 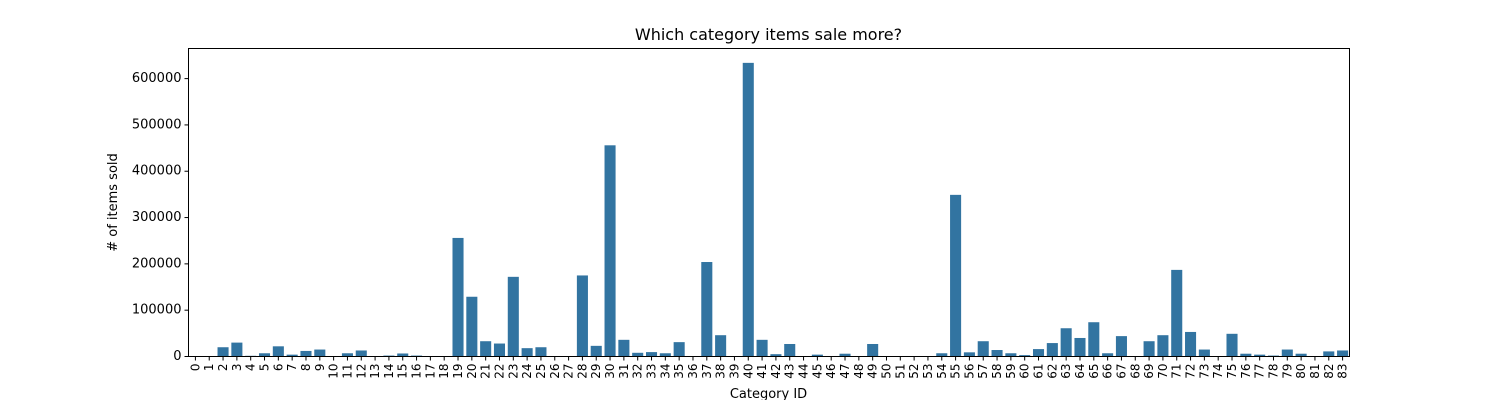 What do you see at coordinates (886, 371) in the screenshot?
I see `x-tick-label: 50` at bounding box center [886, 371].